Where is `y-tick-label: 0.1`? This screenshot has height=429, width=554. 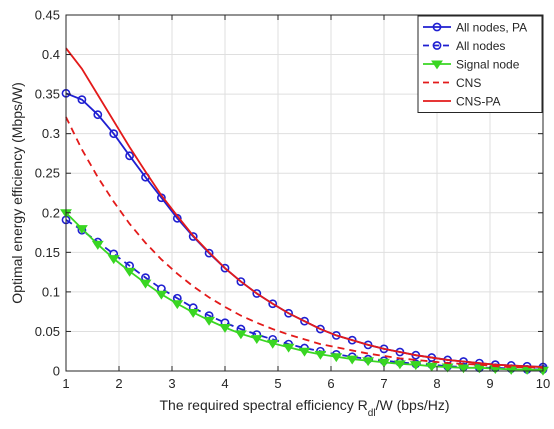
y-tick-label: 0.1 is located at coordinates (51, 291).